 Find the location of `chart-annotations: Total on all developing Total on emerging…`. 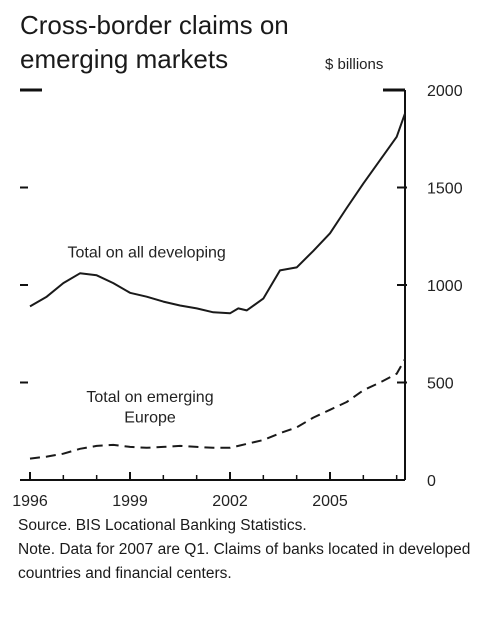

chart-annotations: Total on all developing Total on emerging… is located at coordinates (146, 336).